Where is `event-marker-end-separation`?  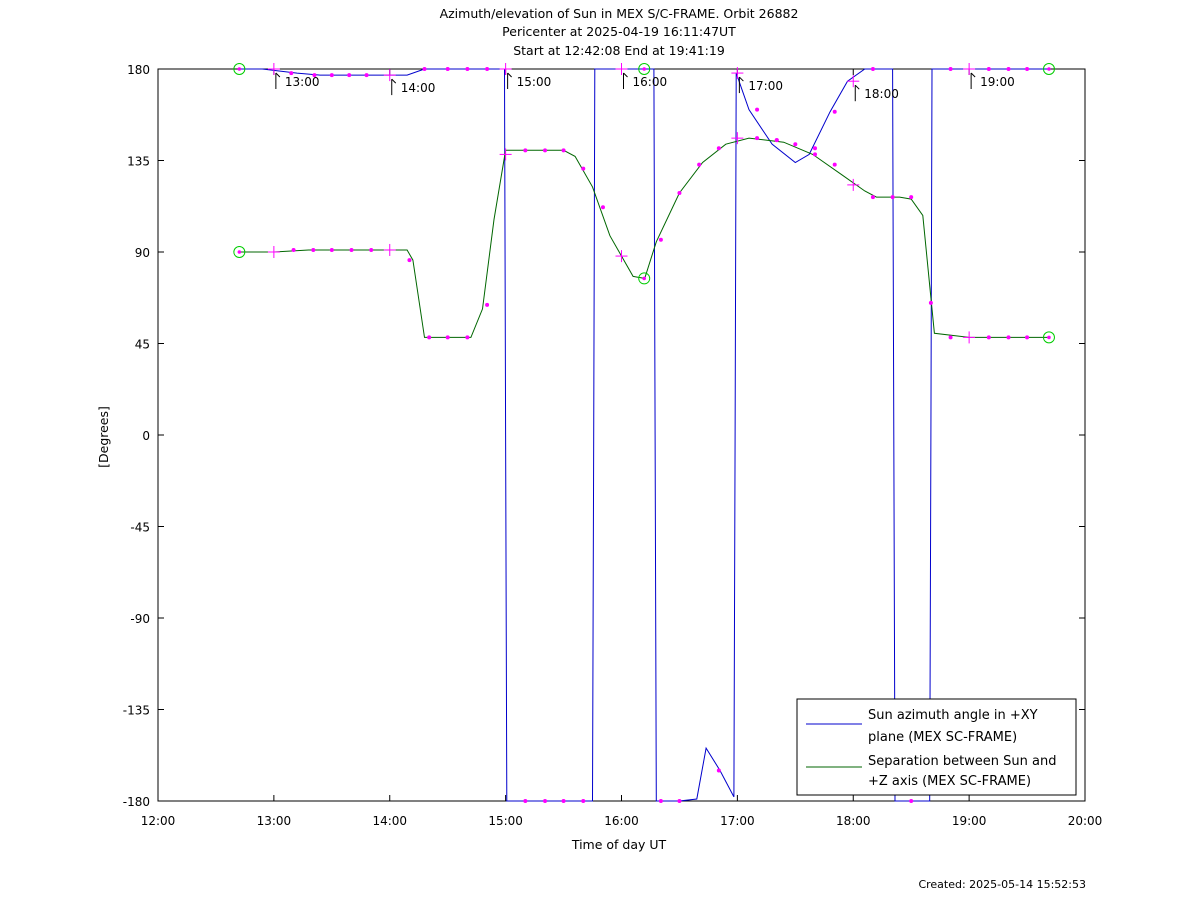
event-marker-end-separation is located at coordinates (1048, 337).